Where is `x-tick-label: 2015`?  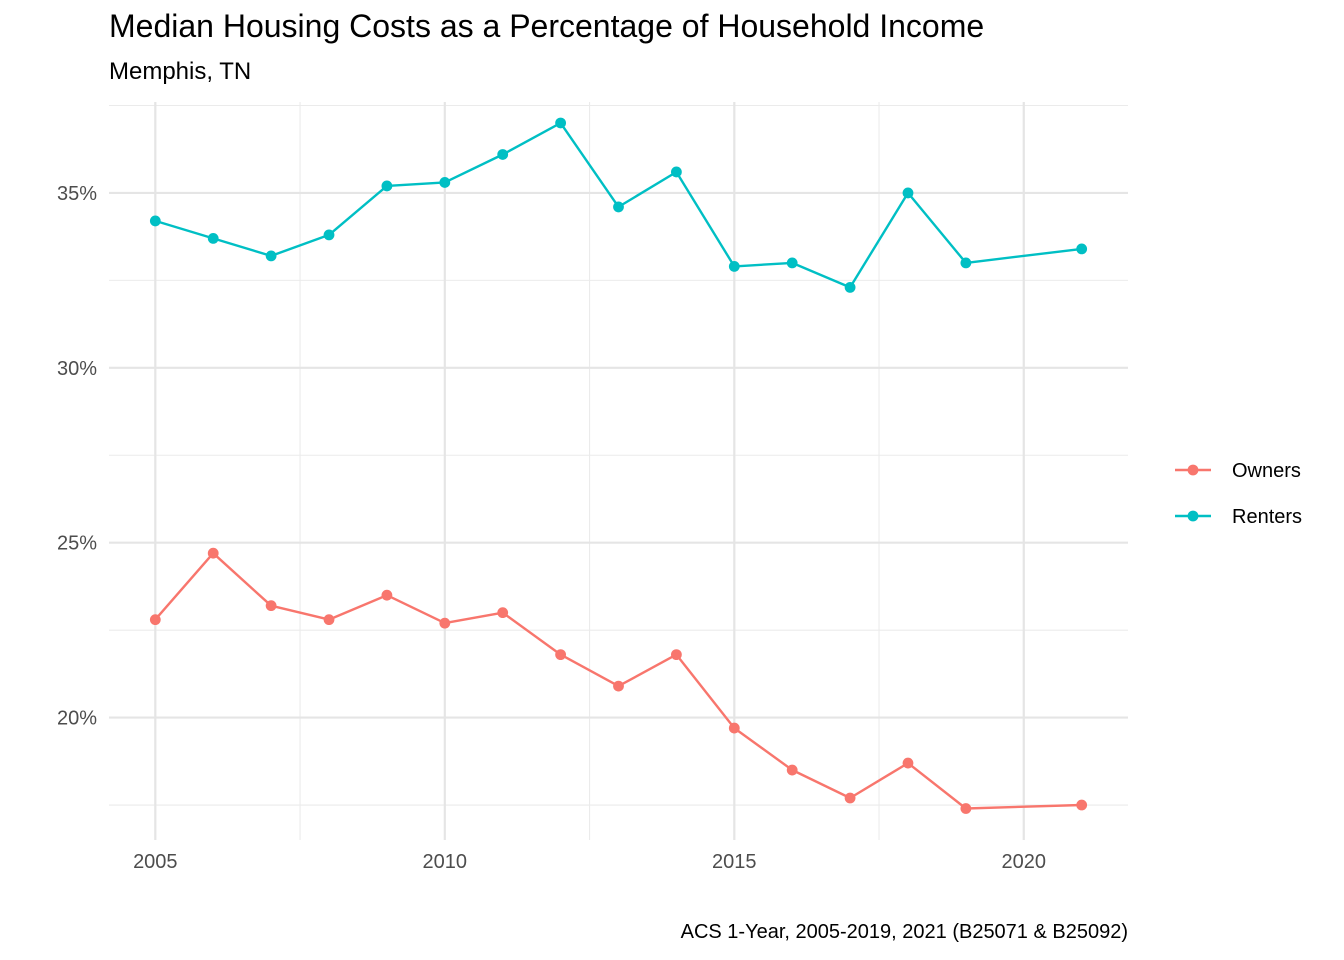 x-tick-label: 2015 is located at coordinates (734, 862).